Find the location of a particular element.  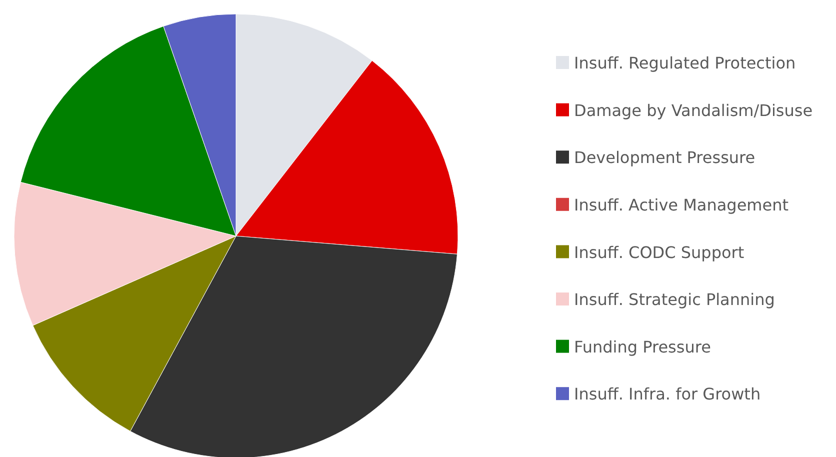

legend-label: Insuff. Strategic Planning is located at coordinates (674, 300).